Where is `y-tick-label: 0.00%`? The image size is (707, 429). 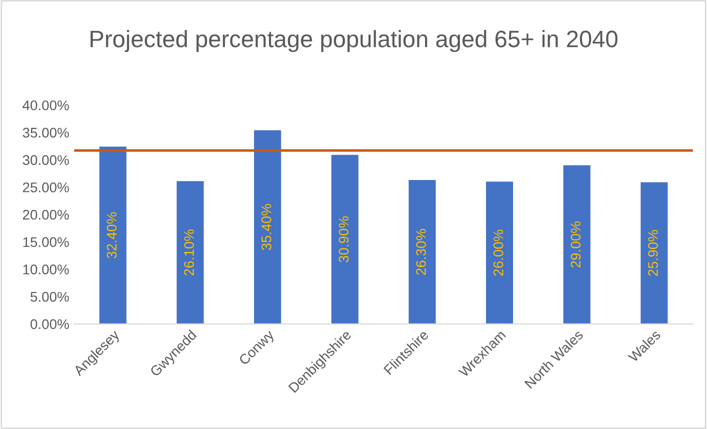 y-tick-label: 0.00% is located at coordinates (49, 324).